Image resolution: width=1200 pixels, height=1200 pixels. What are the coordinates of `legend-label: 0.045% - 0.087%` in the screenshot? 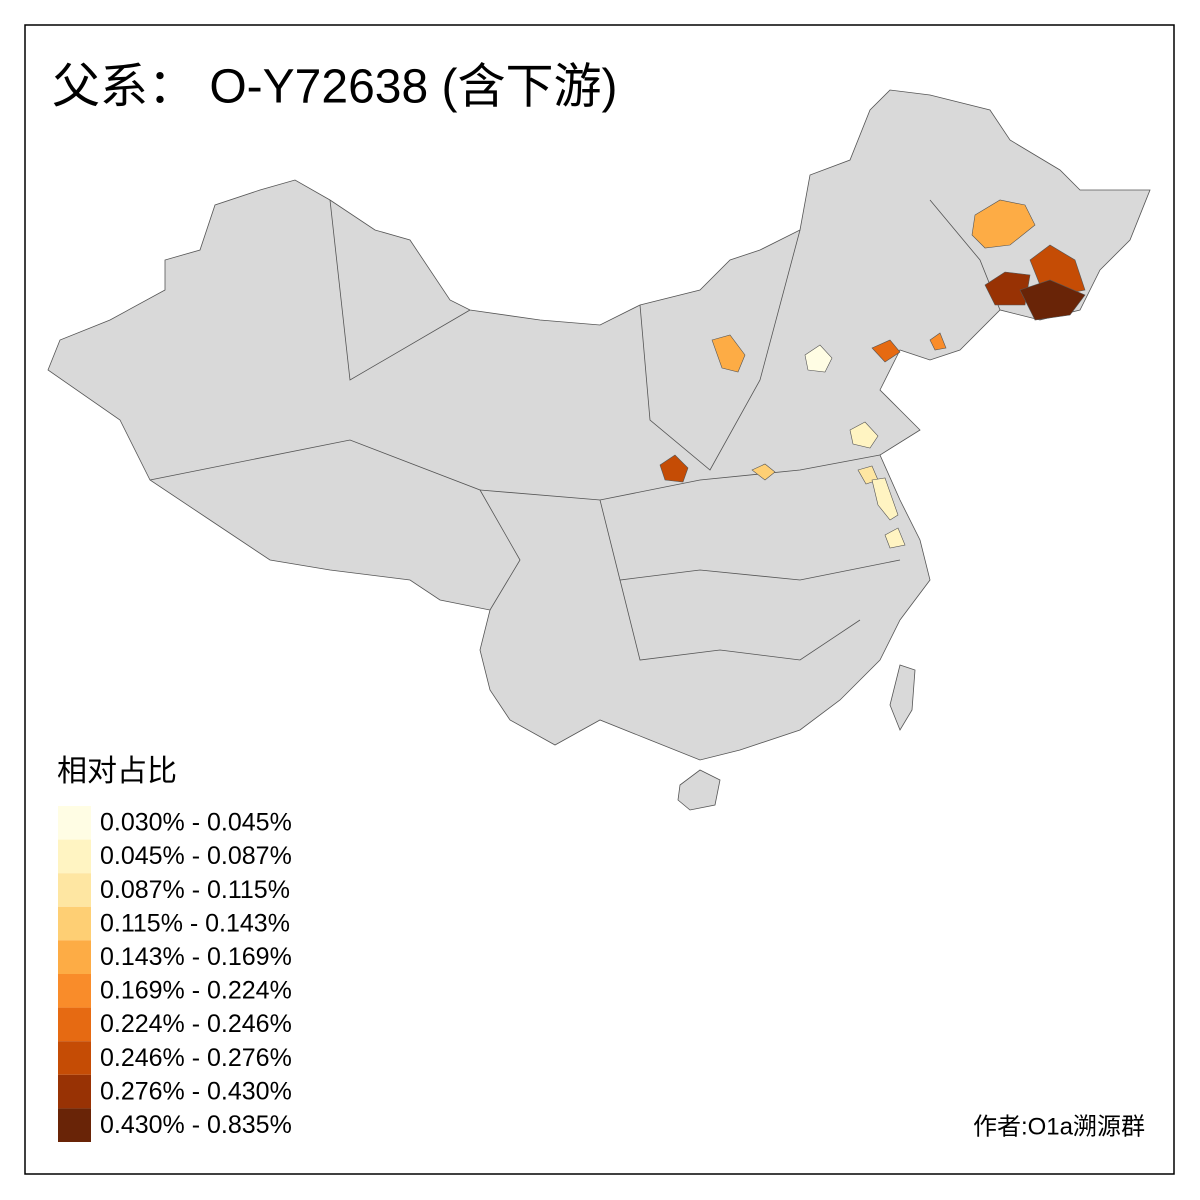 It's located at (196, 856).